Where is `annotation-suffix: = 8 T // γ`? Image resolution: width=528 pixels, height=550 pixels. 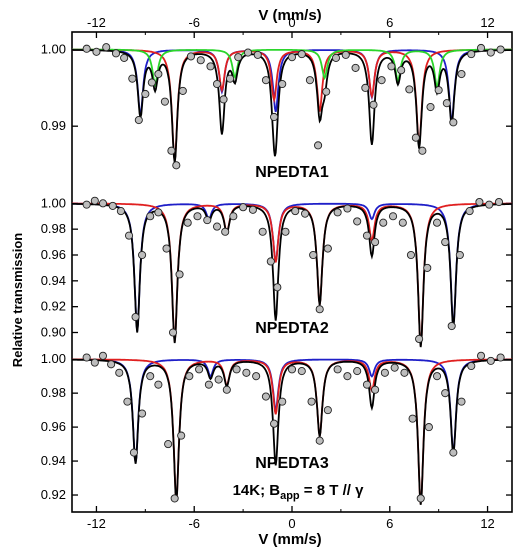
annotation-suffix: = 8 T // γ is located at coordinates (332, 490).